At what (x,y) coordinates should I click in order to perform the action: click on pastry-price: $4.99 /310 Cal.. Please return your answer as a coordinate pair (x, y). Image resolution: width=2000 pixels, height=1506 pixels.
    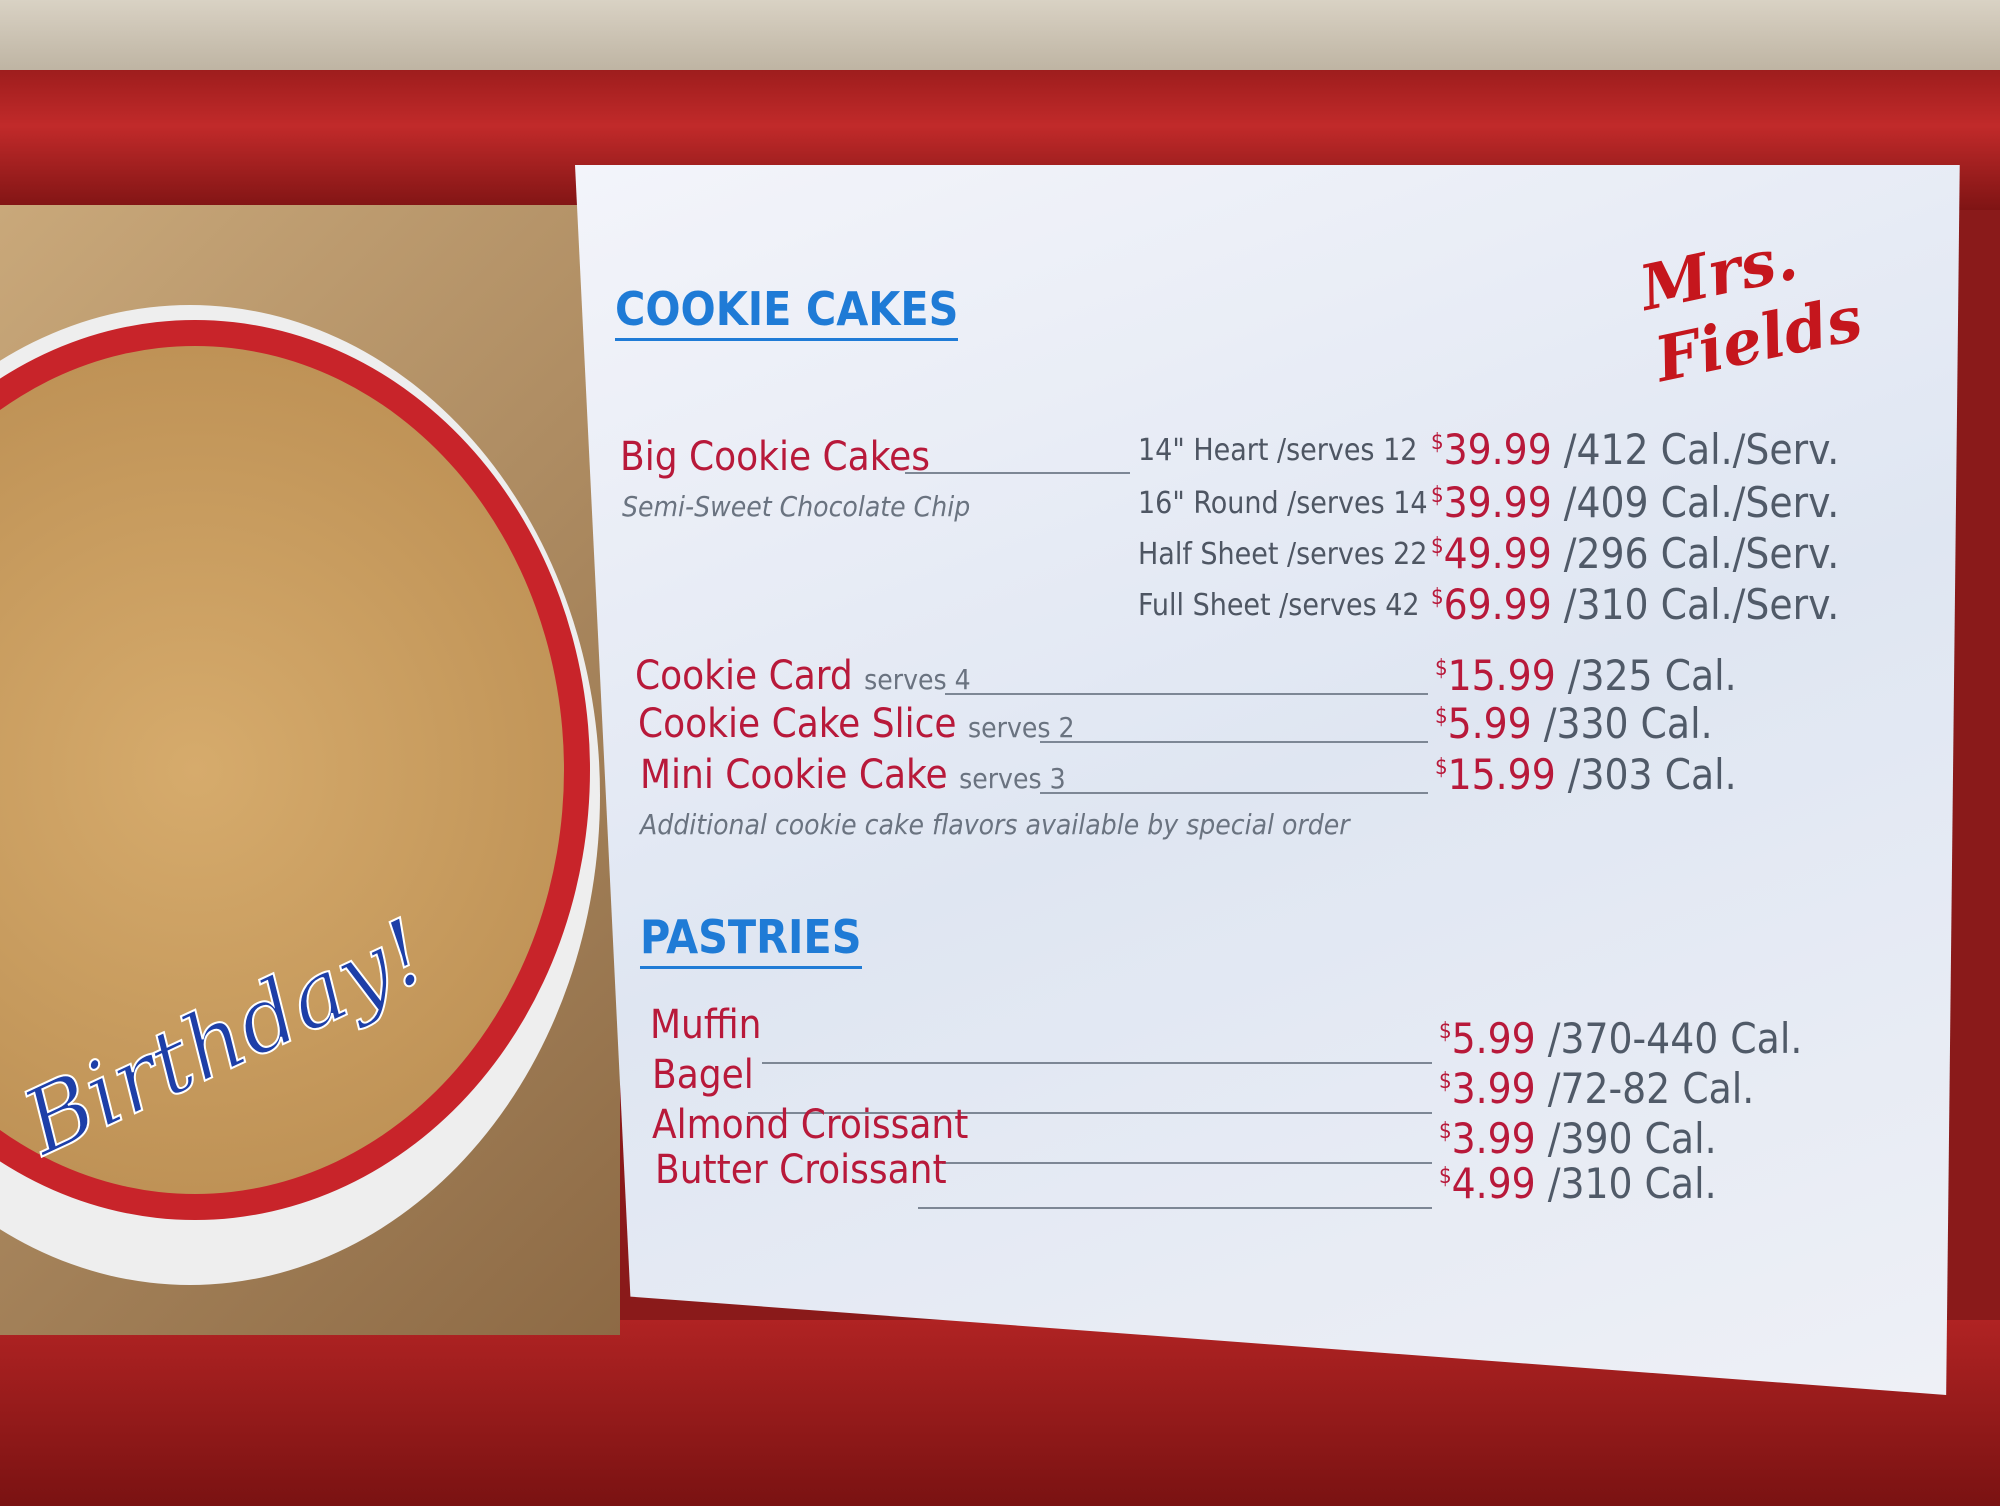
    Looking at the image, I should click on (1578, 1183).